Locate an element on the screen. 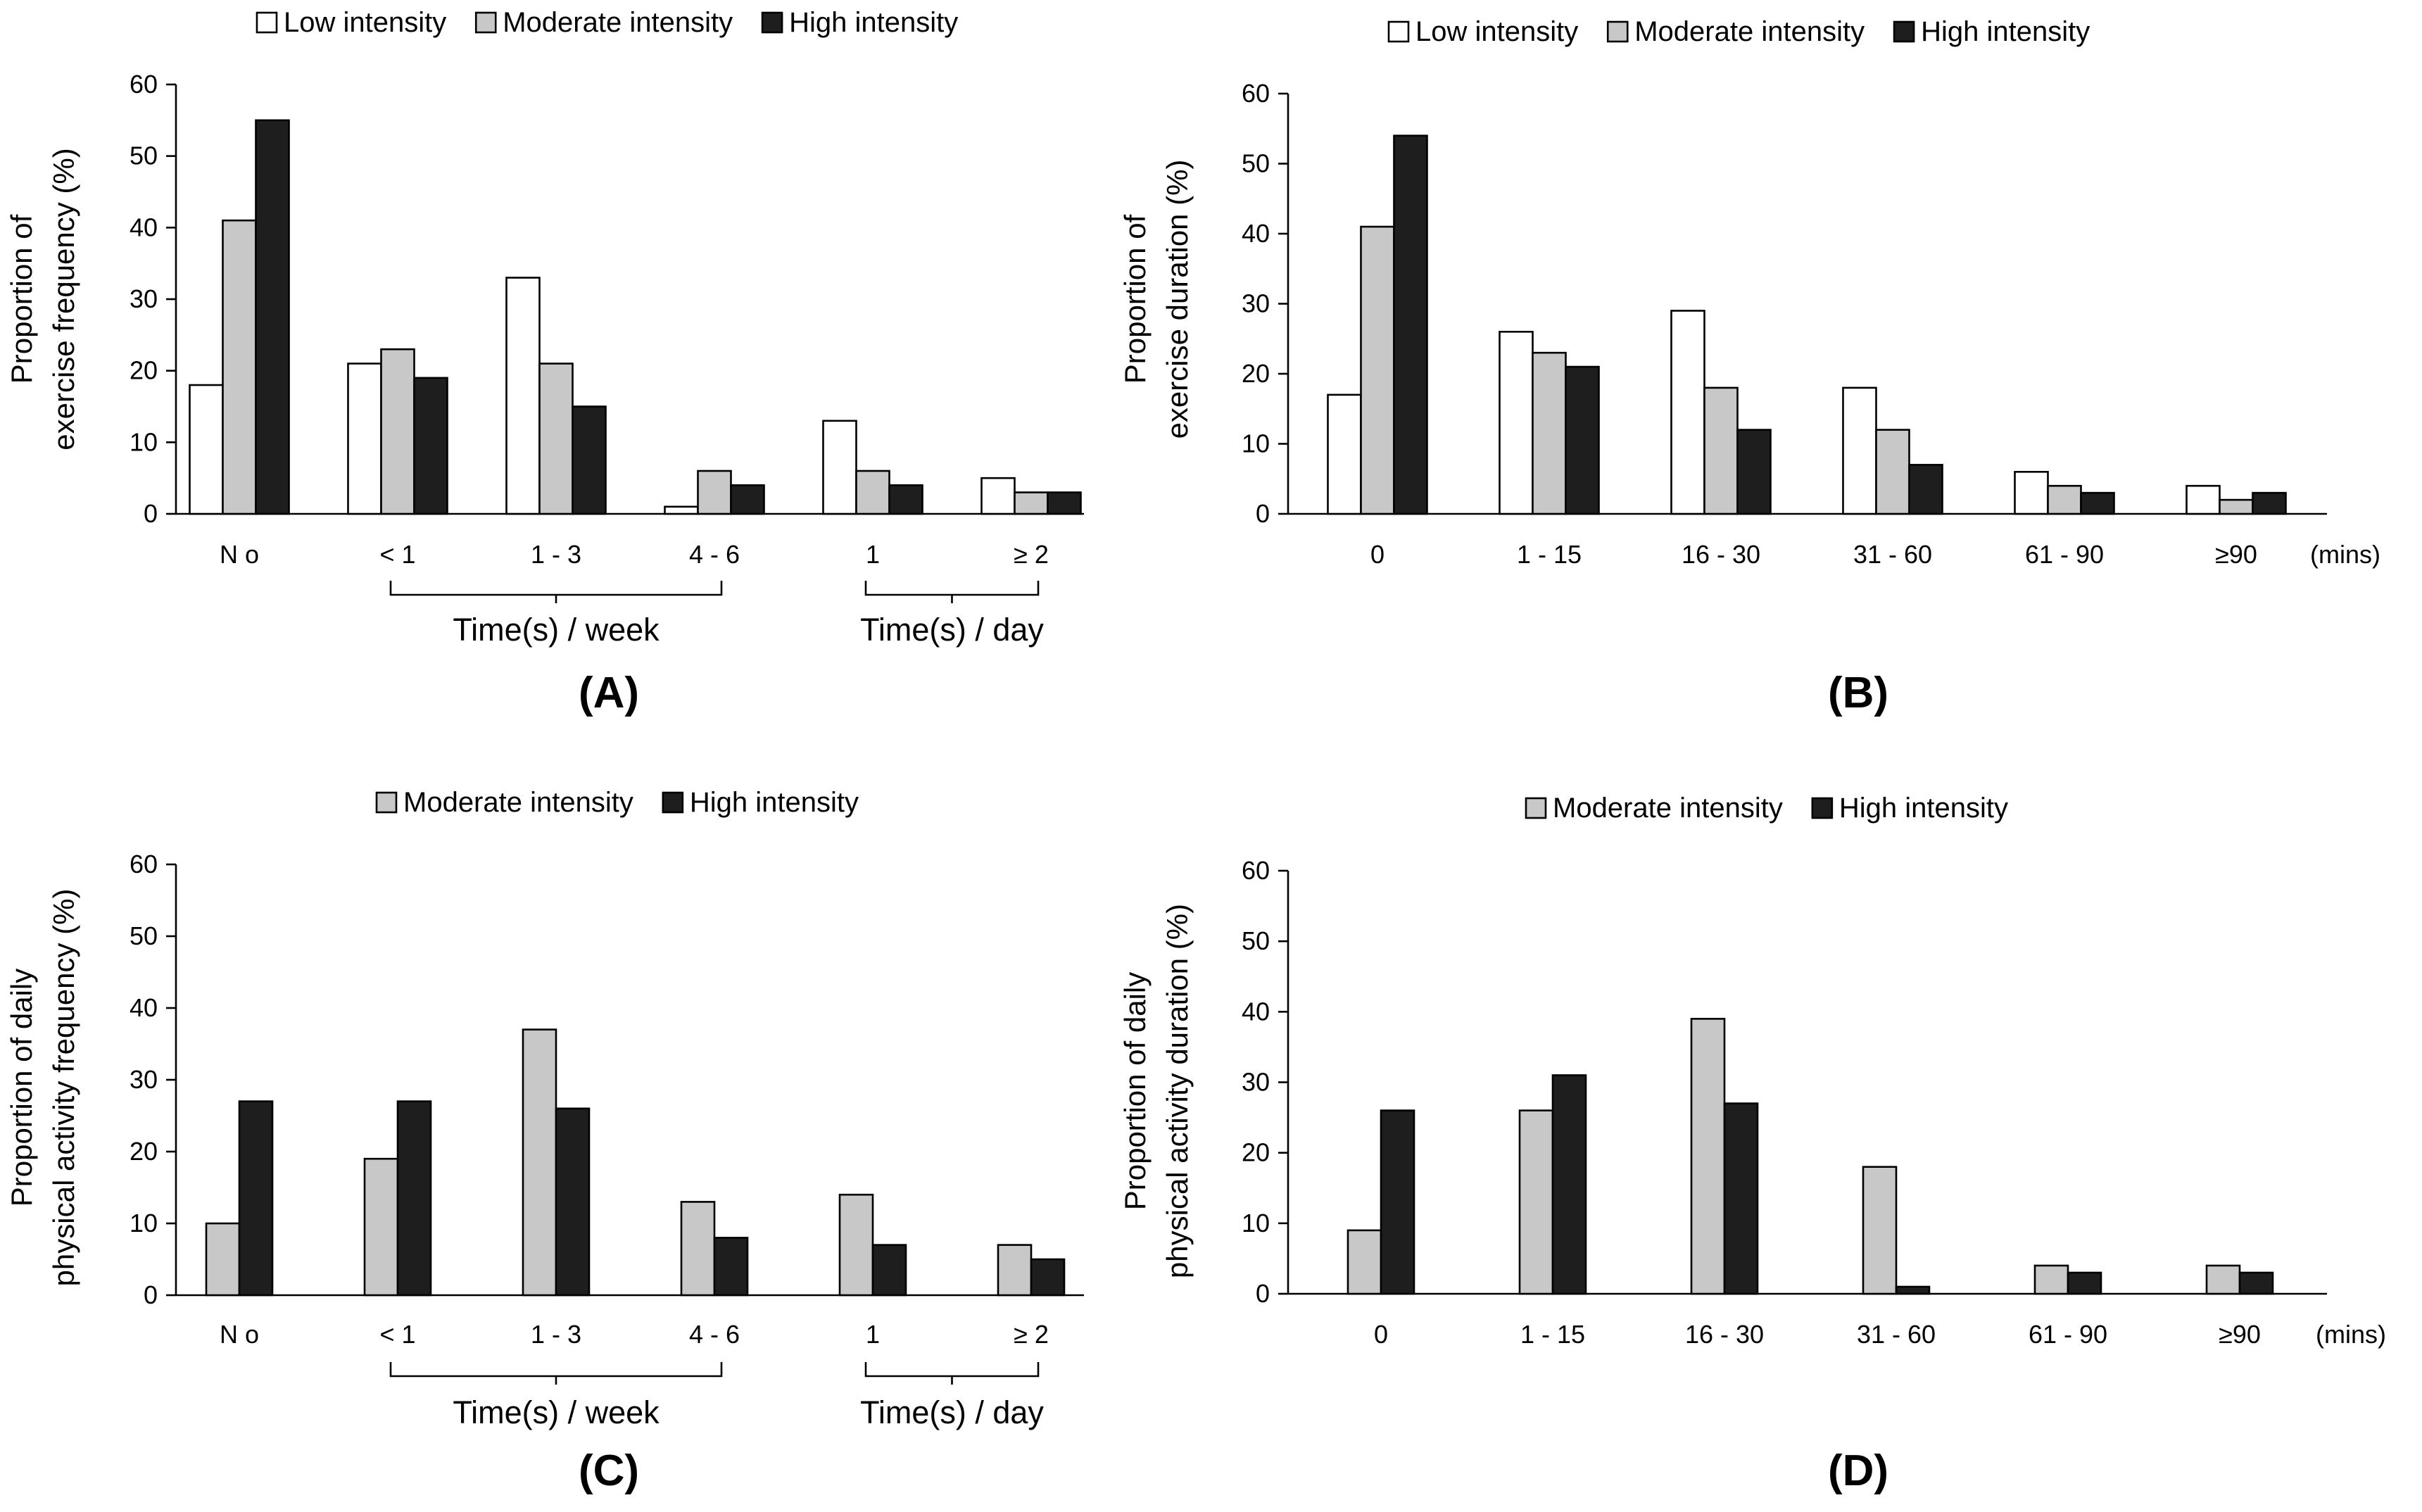 This screenshot has height=1512, width=2422. y-axis: 0 10 20 30 40 50 60 is located at coordinates (1265, 1082).